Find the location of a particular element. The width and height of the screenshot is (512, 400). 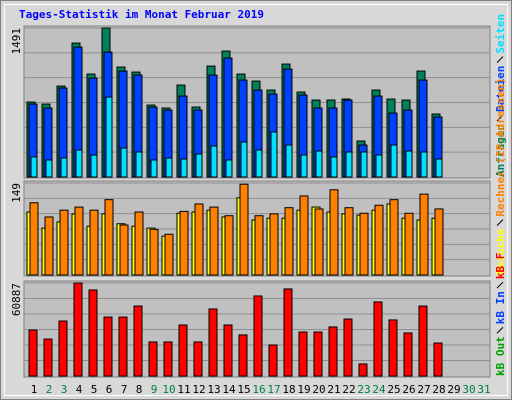

x-tick-label: 30 is located at coordinates (468, 389).